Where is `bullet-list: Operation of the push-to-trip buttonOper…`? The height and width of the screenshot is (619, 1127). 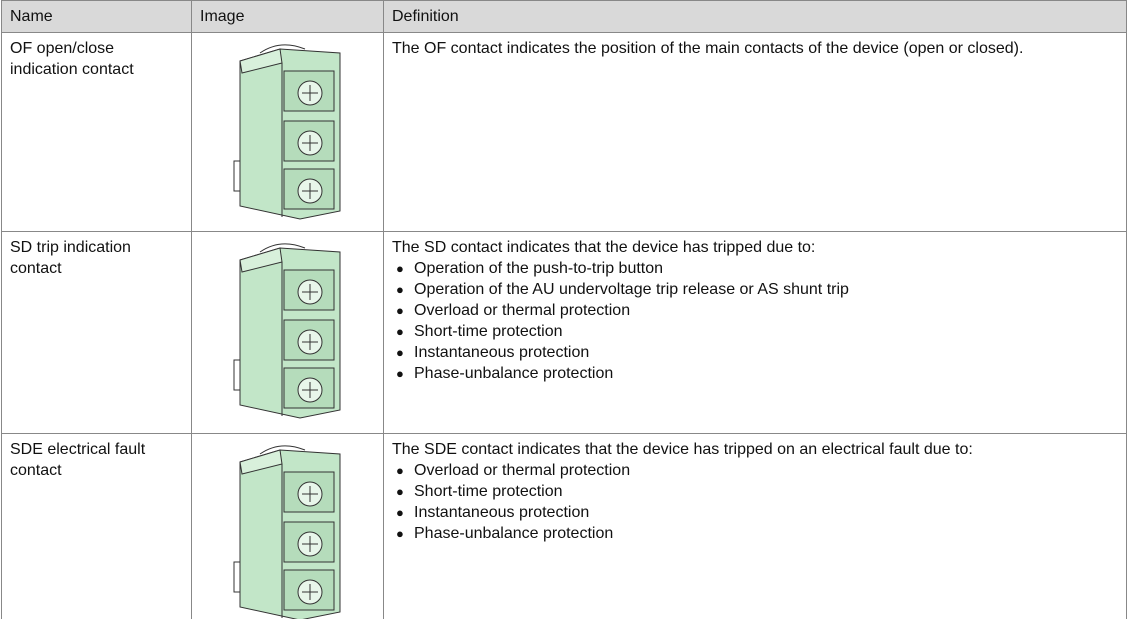
bullet-list: Operation of the push-to-trip buttonOper… is located at coordinates (755, 321).